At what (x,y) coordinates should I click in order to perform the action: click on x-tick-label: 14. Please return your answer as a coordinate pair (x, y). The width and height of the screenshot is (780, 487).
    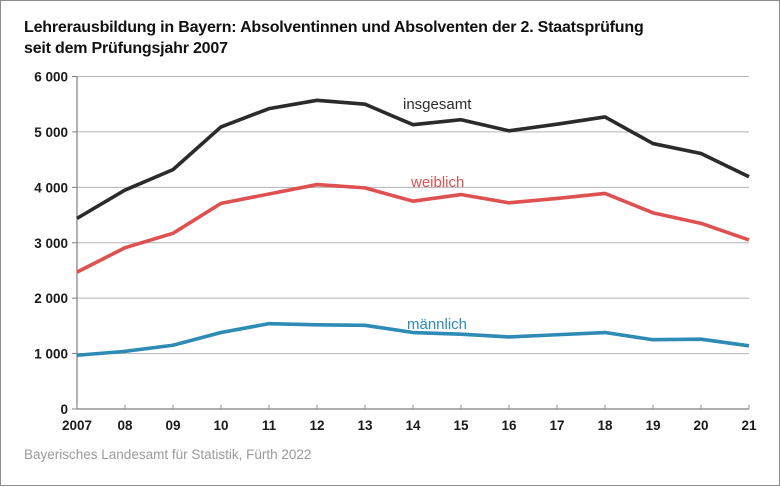
    Looking at the image, I should click on (413, 425).